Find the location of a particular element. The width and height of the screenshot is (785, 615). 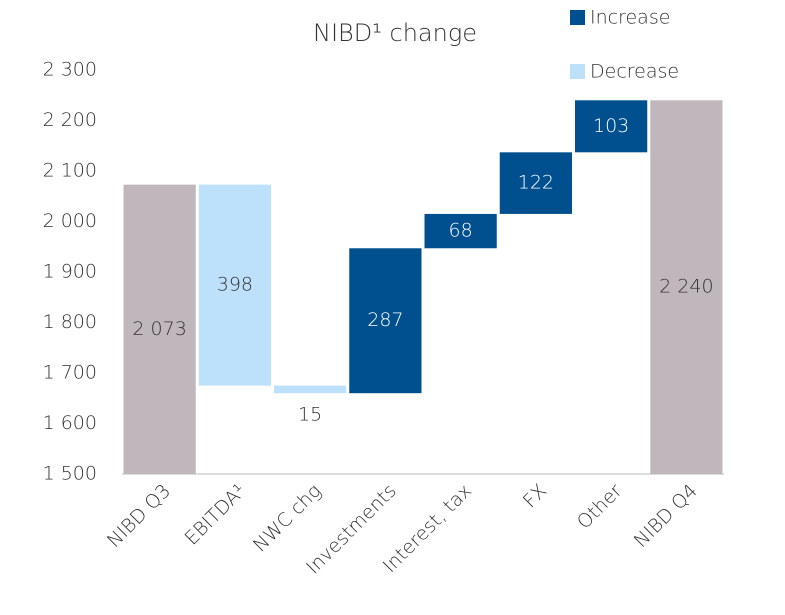

y-tick-label: 2 100 is located at coordinates (70, 171).